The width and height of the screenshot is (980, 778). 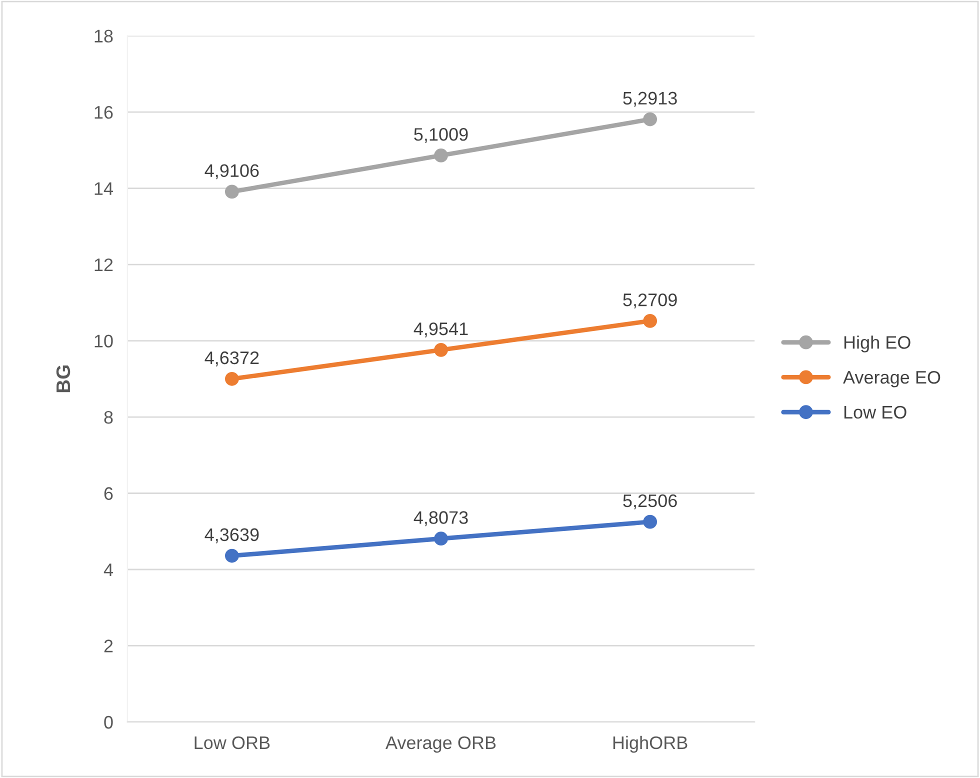 What do you see at coordinates (231, 358) in the screenshot?
I see `data-label: 4,6372` at bounding box center [231, 358].